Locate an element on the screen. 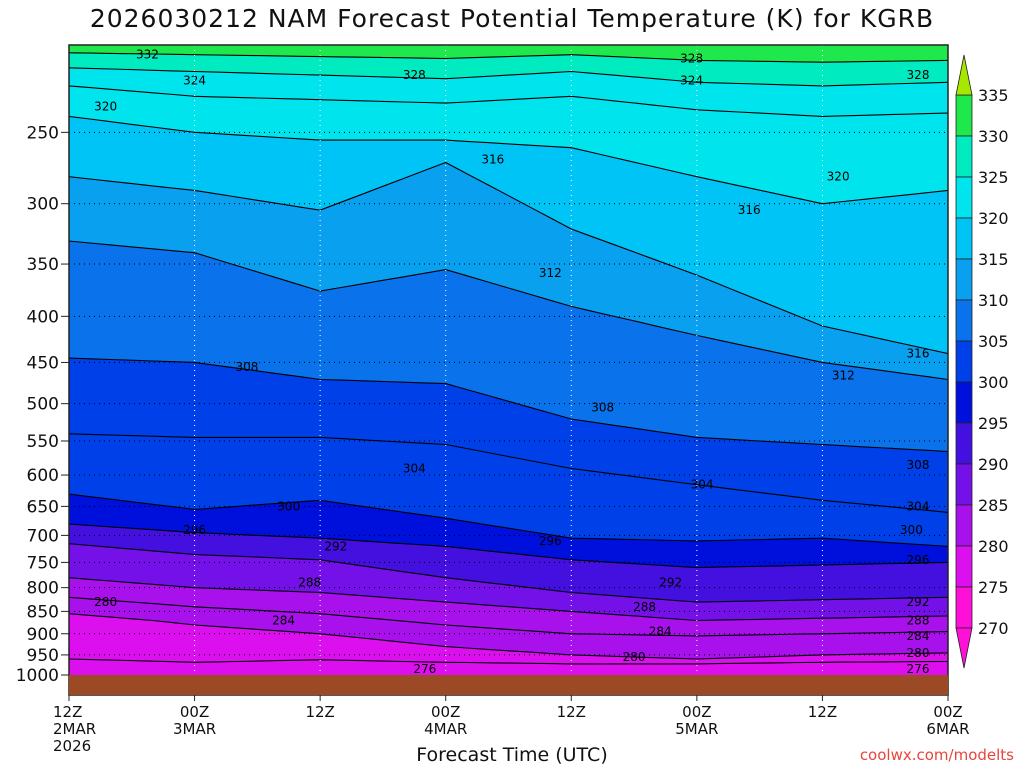  y-tick-label: 700 is located at coordinates (43, 536).